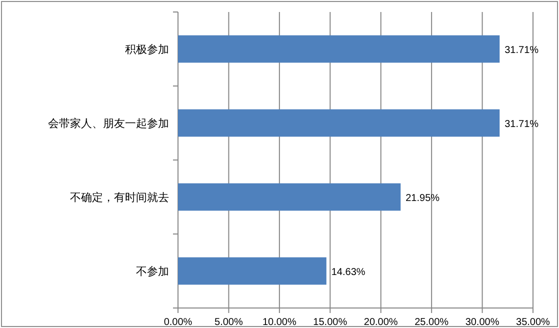 This screenshot has width=559, height=328. Describe the element at coordinates (279, 322) in the screenshot. I see `x-tick-label: 10.00%` at that location.